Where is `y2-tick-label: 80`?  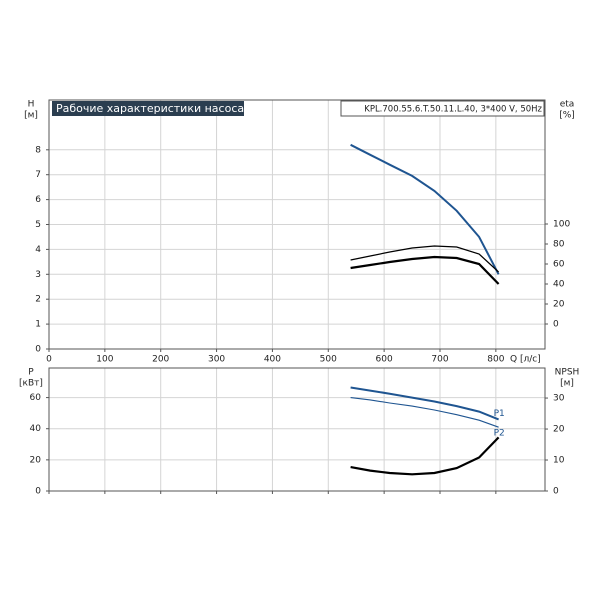
y2-tick-label: 80 is located at coordinates (559, 245).